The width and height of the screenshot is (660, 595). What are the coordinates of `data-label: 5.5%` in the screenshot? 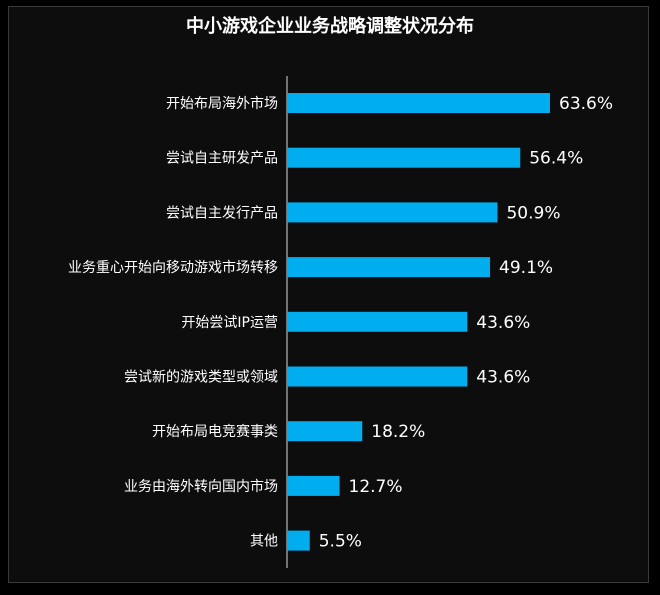 It's located at (340, 542).